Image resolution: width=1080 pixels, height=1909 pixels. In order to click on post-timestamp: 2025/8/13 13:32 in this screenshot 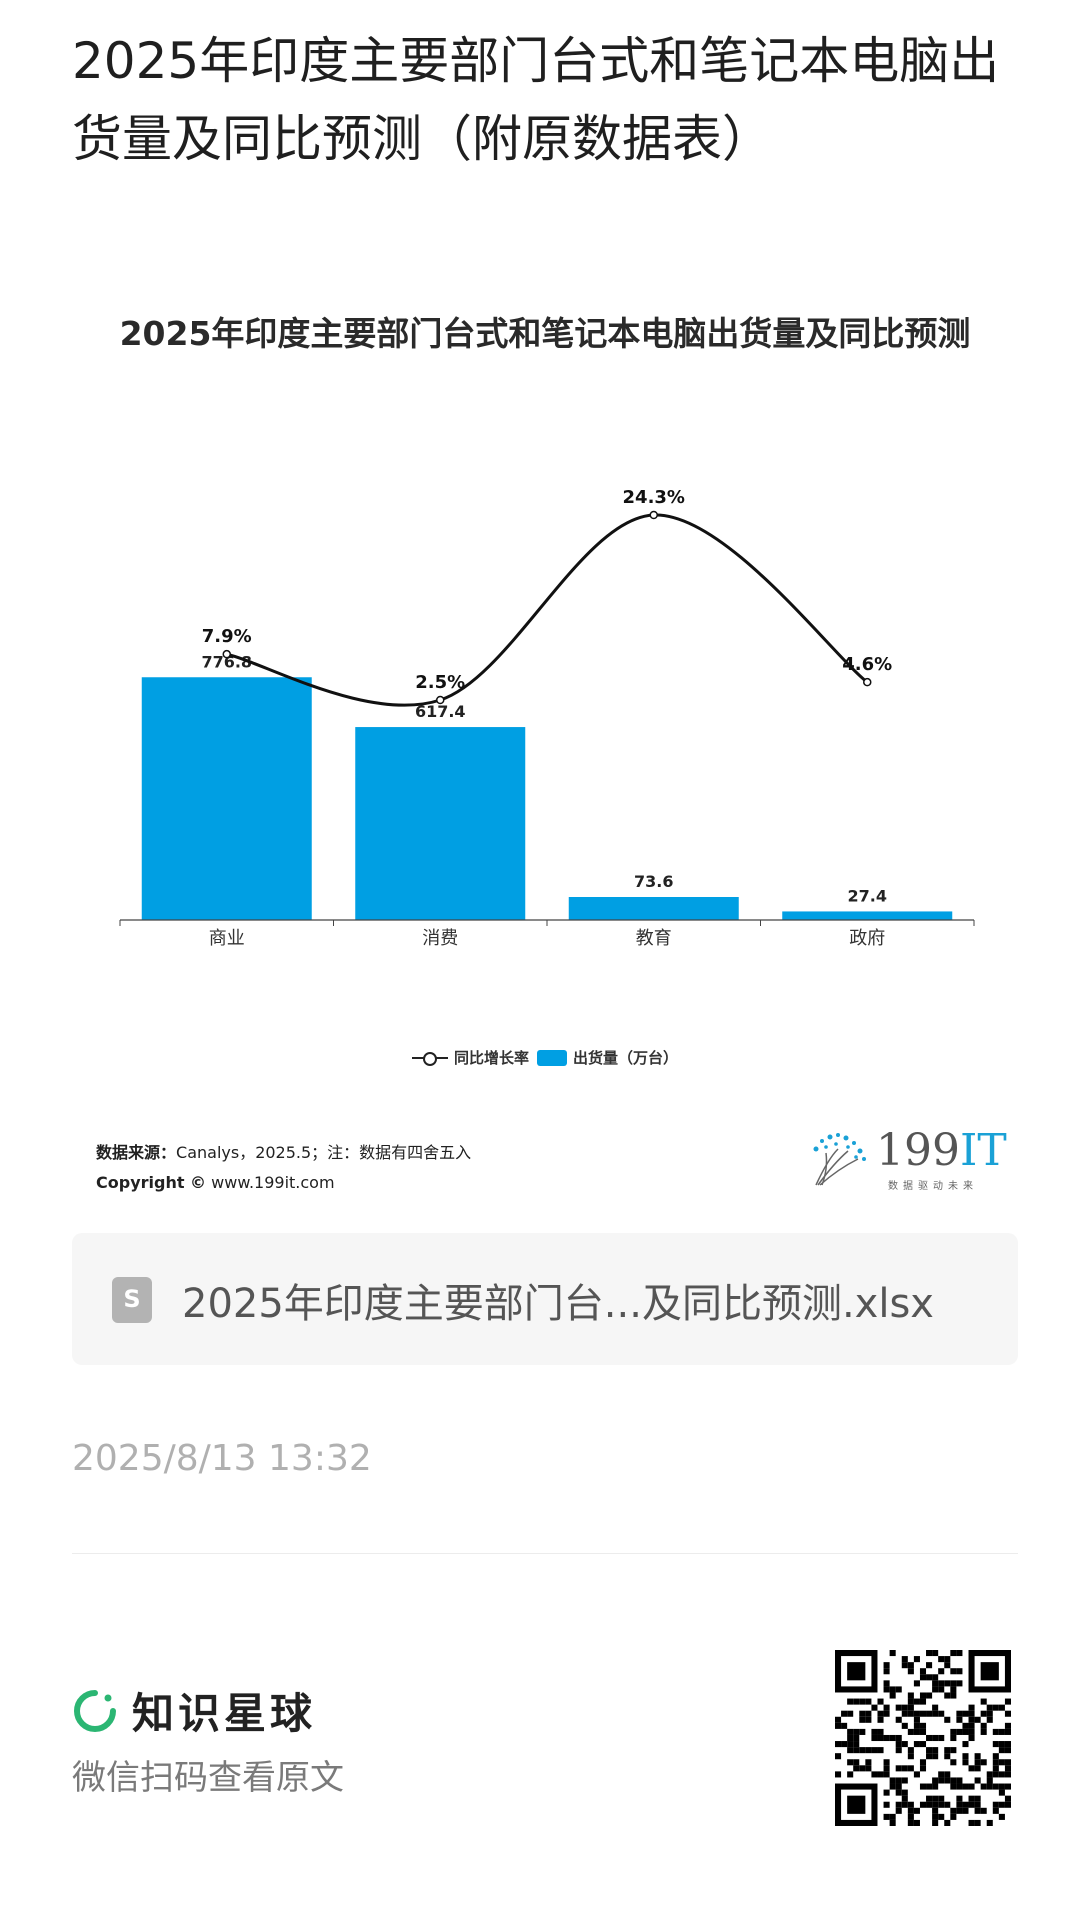, I will do `click(222, 1458)`.